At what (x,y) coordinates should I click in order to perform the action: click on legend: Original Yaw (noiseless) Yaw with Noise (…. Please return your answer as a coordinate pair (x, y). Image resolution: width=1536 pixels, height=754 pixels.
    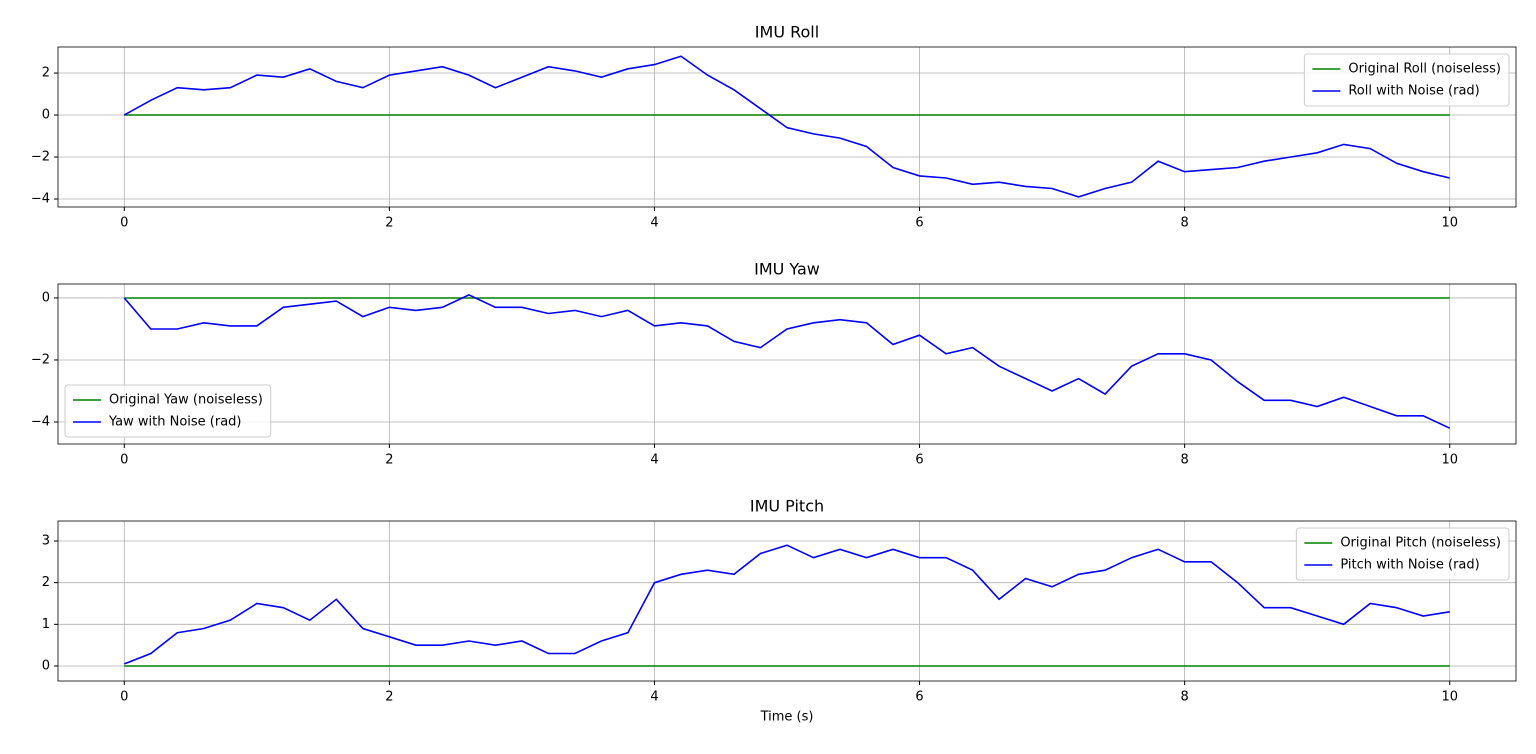
    Looking at the image, I should click on (168, 411).